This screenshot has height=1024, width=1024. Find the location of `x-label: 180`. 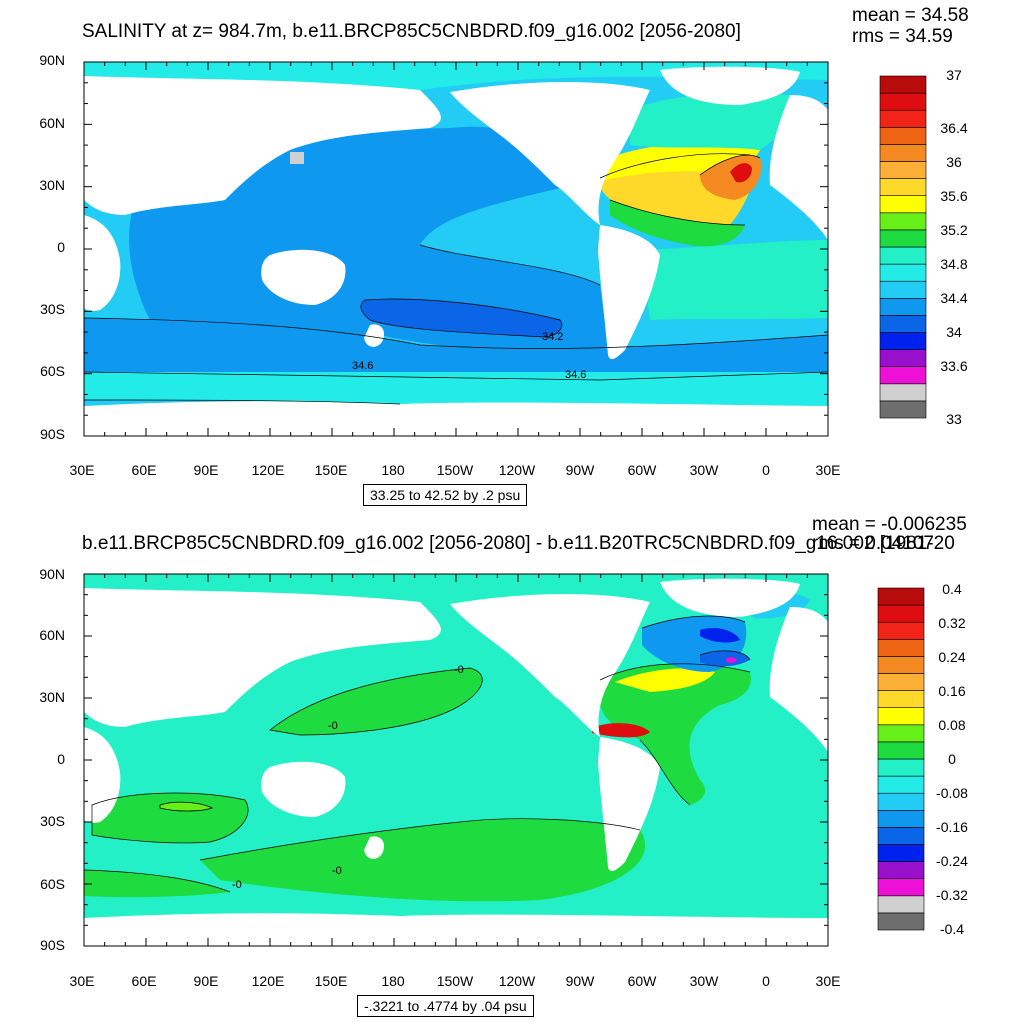

x-label: 180 is located at coordinates (393, 981).